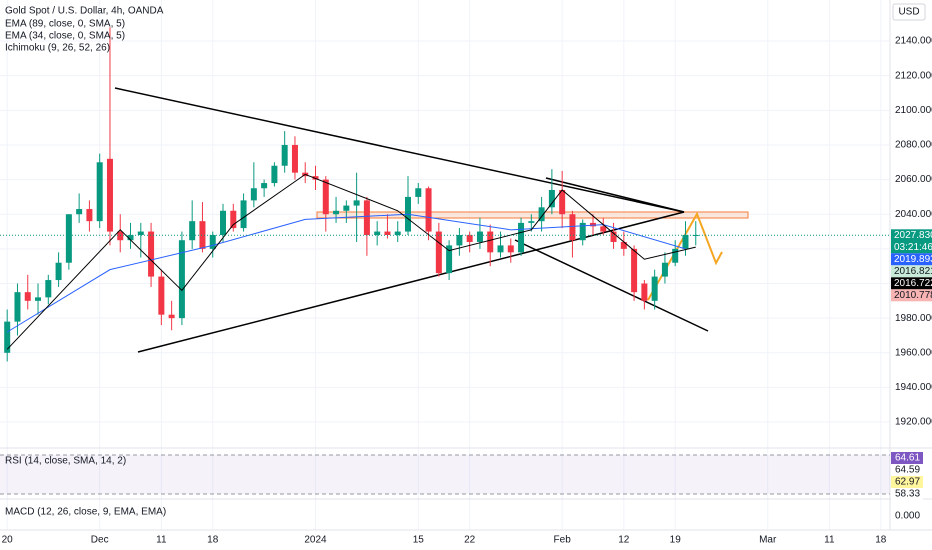 The image size is (932, 550). What do you see at coordinates (315, 540) in the screenshot?
I see `x-tick-label: 2024` at bounding box center [315, 540].